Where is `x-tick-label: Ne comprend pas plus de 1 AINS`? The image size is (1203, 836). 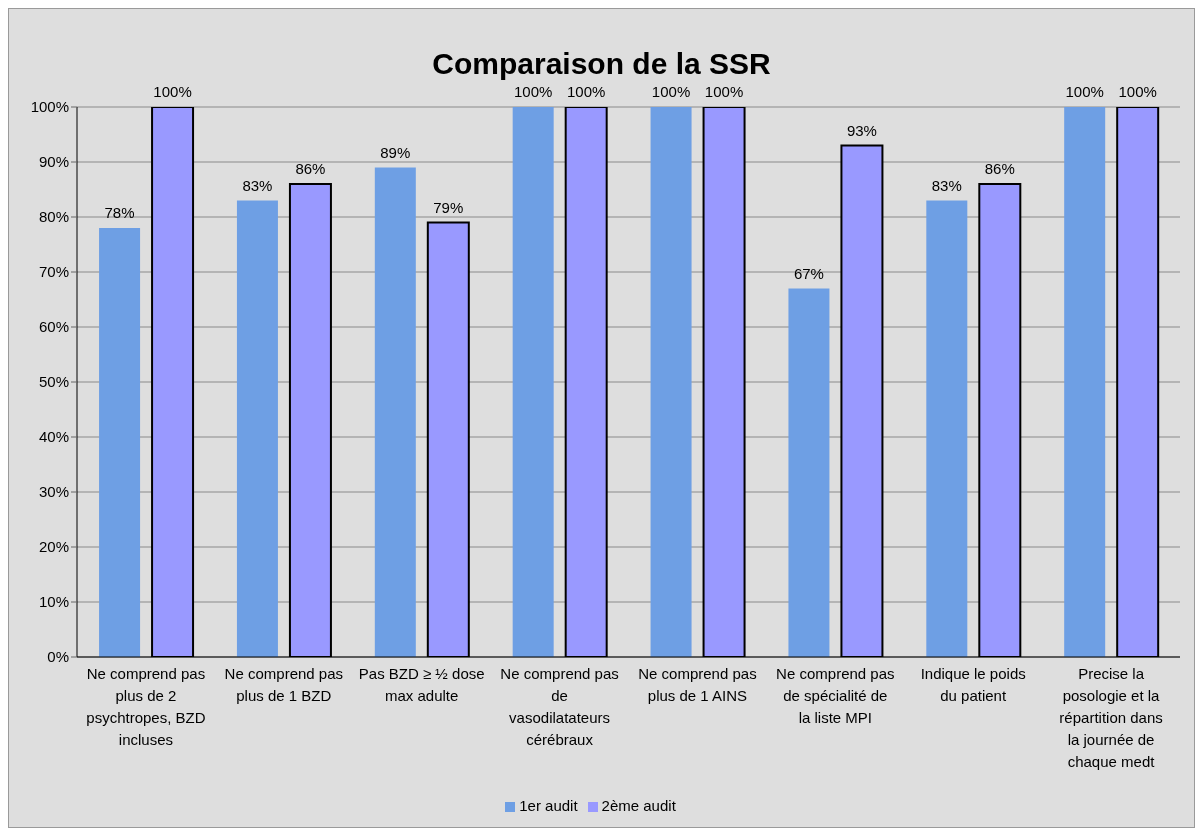 x-tick-label: Ne comprend pas plus de 1 AINS is located at coordinates (697, 684).